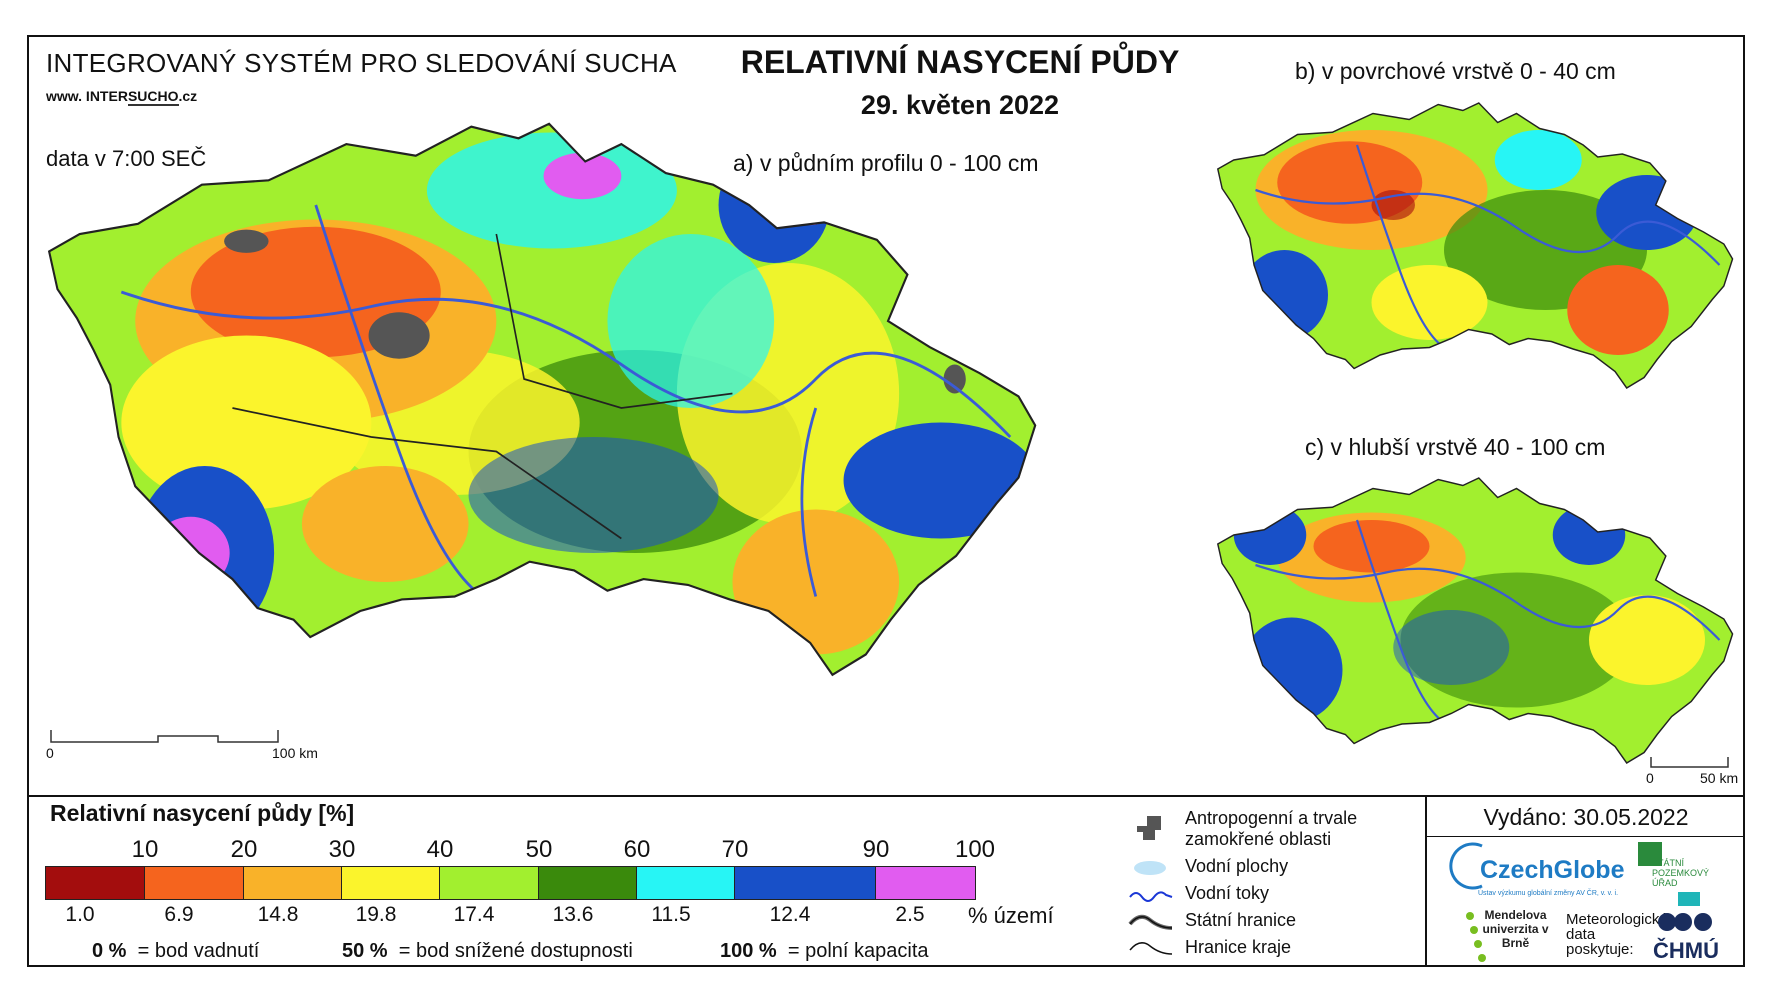 The width and height of the screenshot is (1772, 1003). Describe the element at coordinates (278, 914) in the screenshot. I see `class-area-share: 14.8` at that location.